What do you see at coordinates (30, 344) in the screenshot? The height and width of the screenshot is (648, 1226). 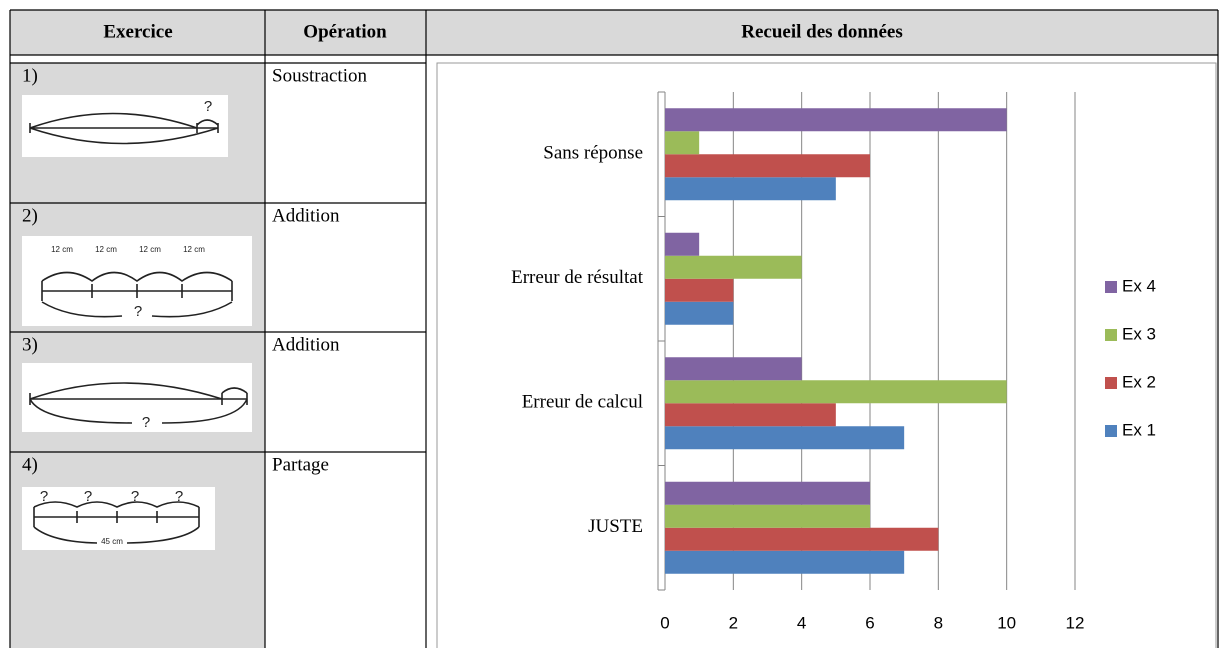 I see `exercise-number: 3)` at bounding box center [30, 344].